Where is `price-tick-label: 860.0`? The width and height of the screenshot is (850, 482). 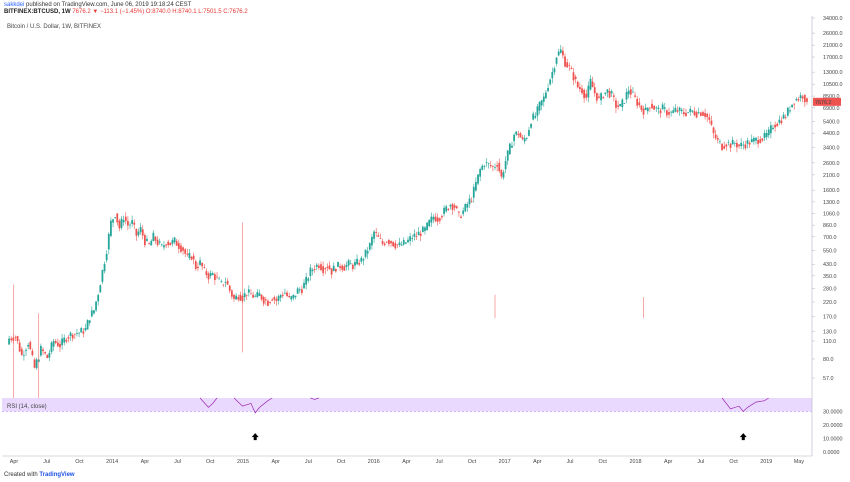 price-tick-label: 860.0 is located at coordinates (830, 226).